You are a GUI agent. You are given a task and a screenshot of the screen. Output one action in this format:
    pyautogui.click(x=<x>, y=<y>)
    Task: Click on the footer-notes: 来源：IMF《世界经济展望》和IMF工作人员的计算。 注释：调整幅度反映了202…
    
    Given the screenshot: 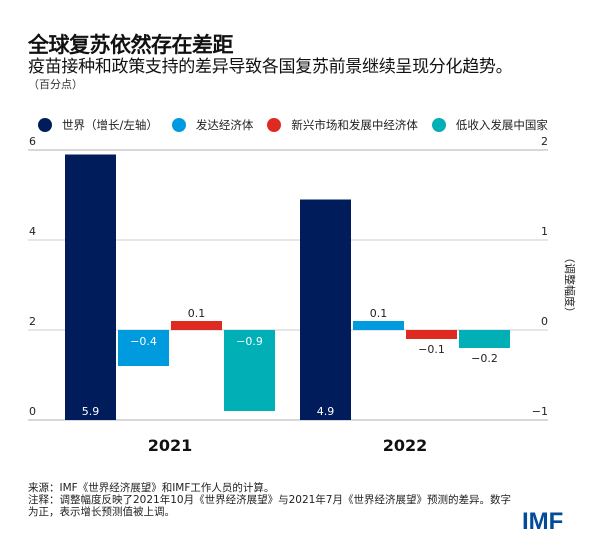 What is the action you would take?
    pyautogui.click(x=288, y=500)
    